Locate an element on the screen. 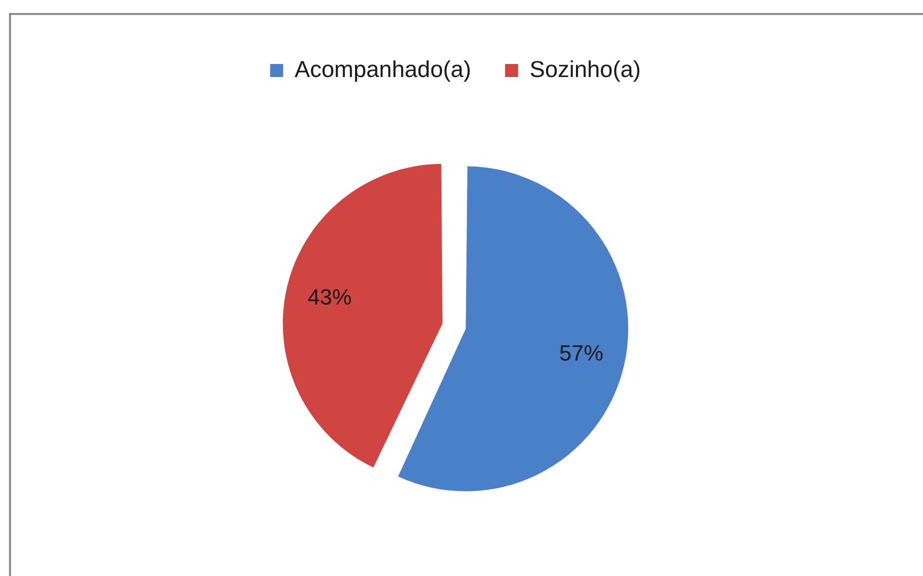  data-label: 57% is located at coordinates (581, 353).